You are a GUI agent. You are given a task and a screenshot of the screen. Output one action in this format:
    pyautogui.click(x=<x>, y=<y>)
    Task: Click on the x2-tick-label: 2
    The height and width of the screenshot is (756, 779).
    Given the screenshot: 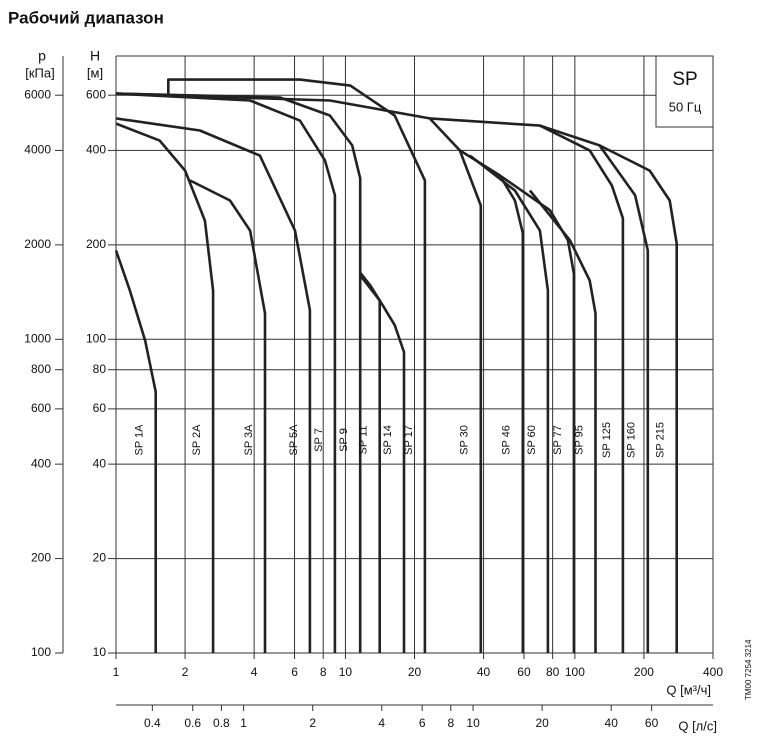 What is the action you would take?
    pyautogui.click(x=312, y=723)
    